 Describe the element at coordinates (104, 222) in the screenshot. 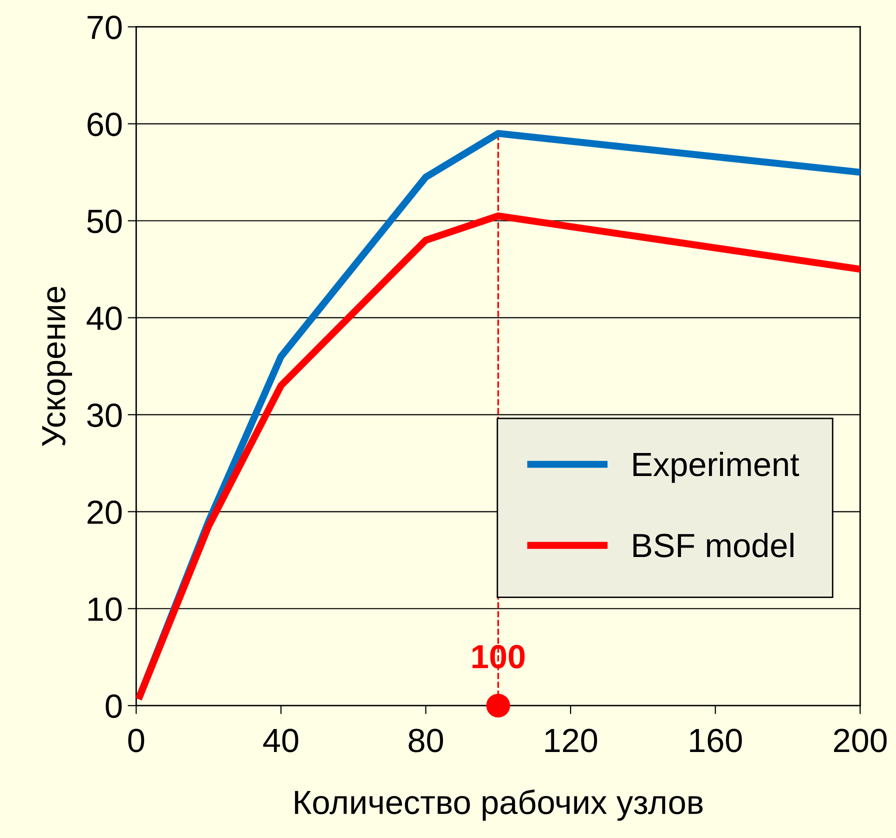

I see `y-tick-label: 50` at that location.